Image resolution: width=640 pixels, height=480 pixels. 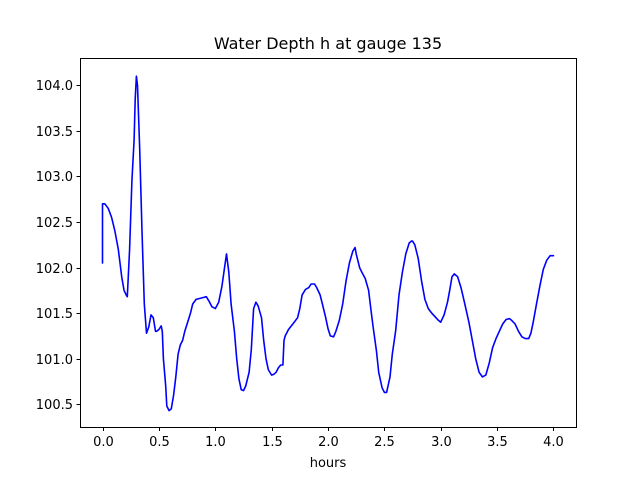 What do you see at coordinates (58, 246) in the screenshot?
I see `y-axis-ticks: 100.5 101.0 101.5 102.0 102.5 103.0 103.5 104.0` at bounding box center [58, 246].